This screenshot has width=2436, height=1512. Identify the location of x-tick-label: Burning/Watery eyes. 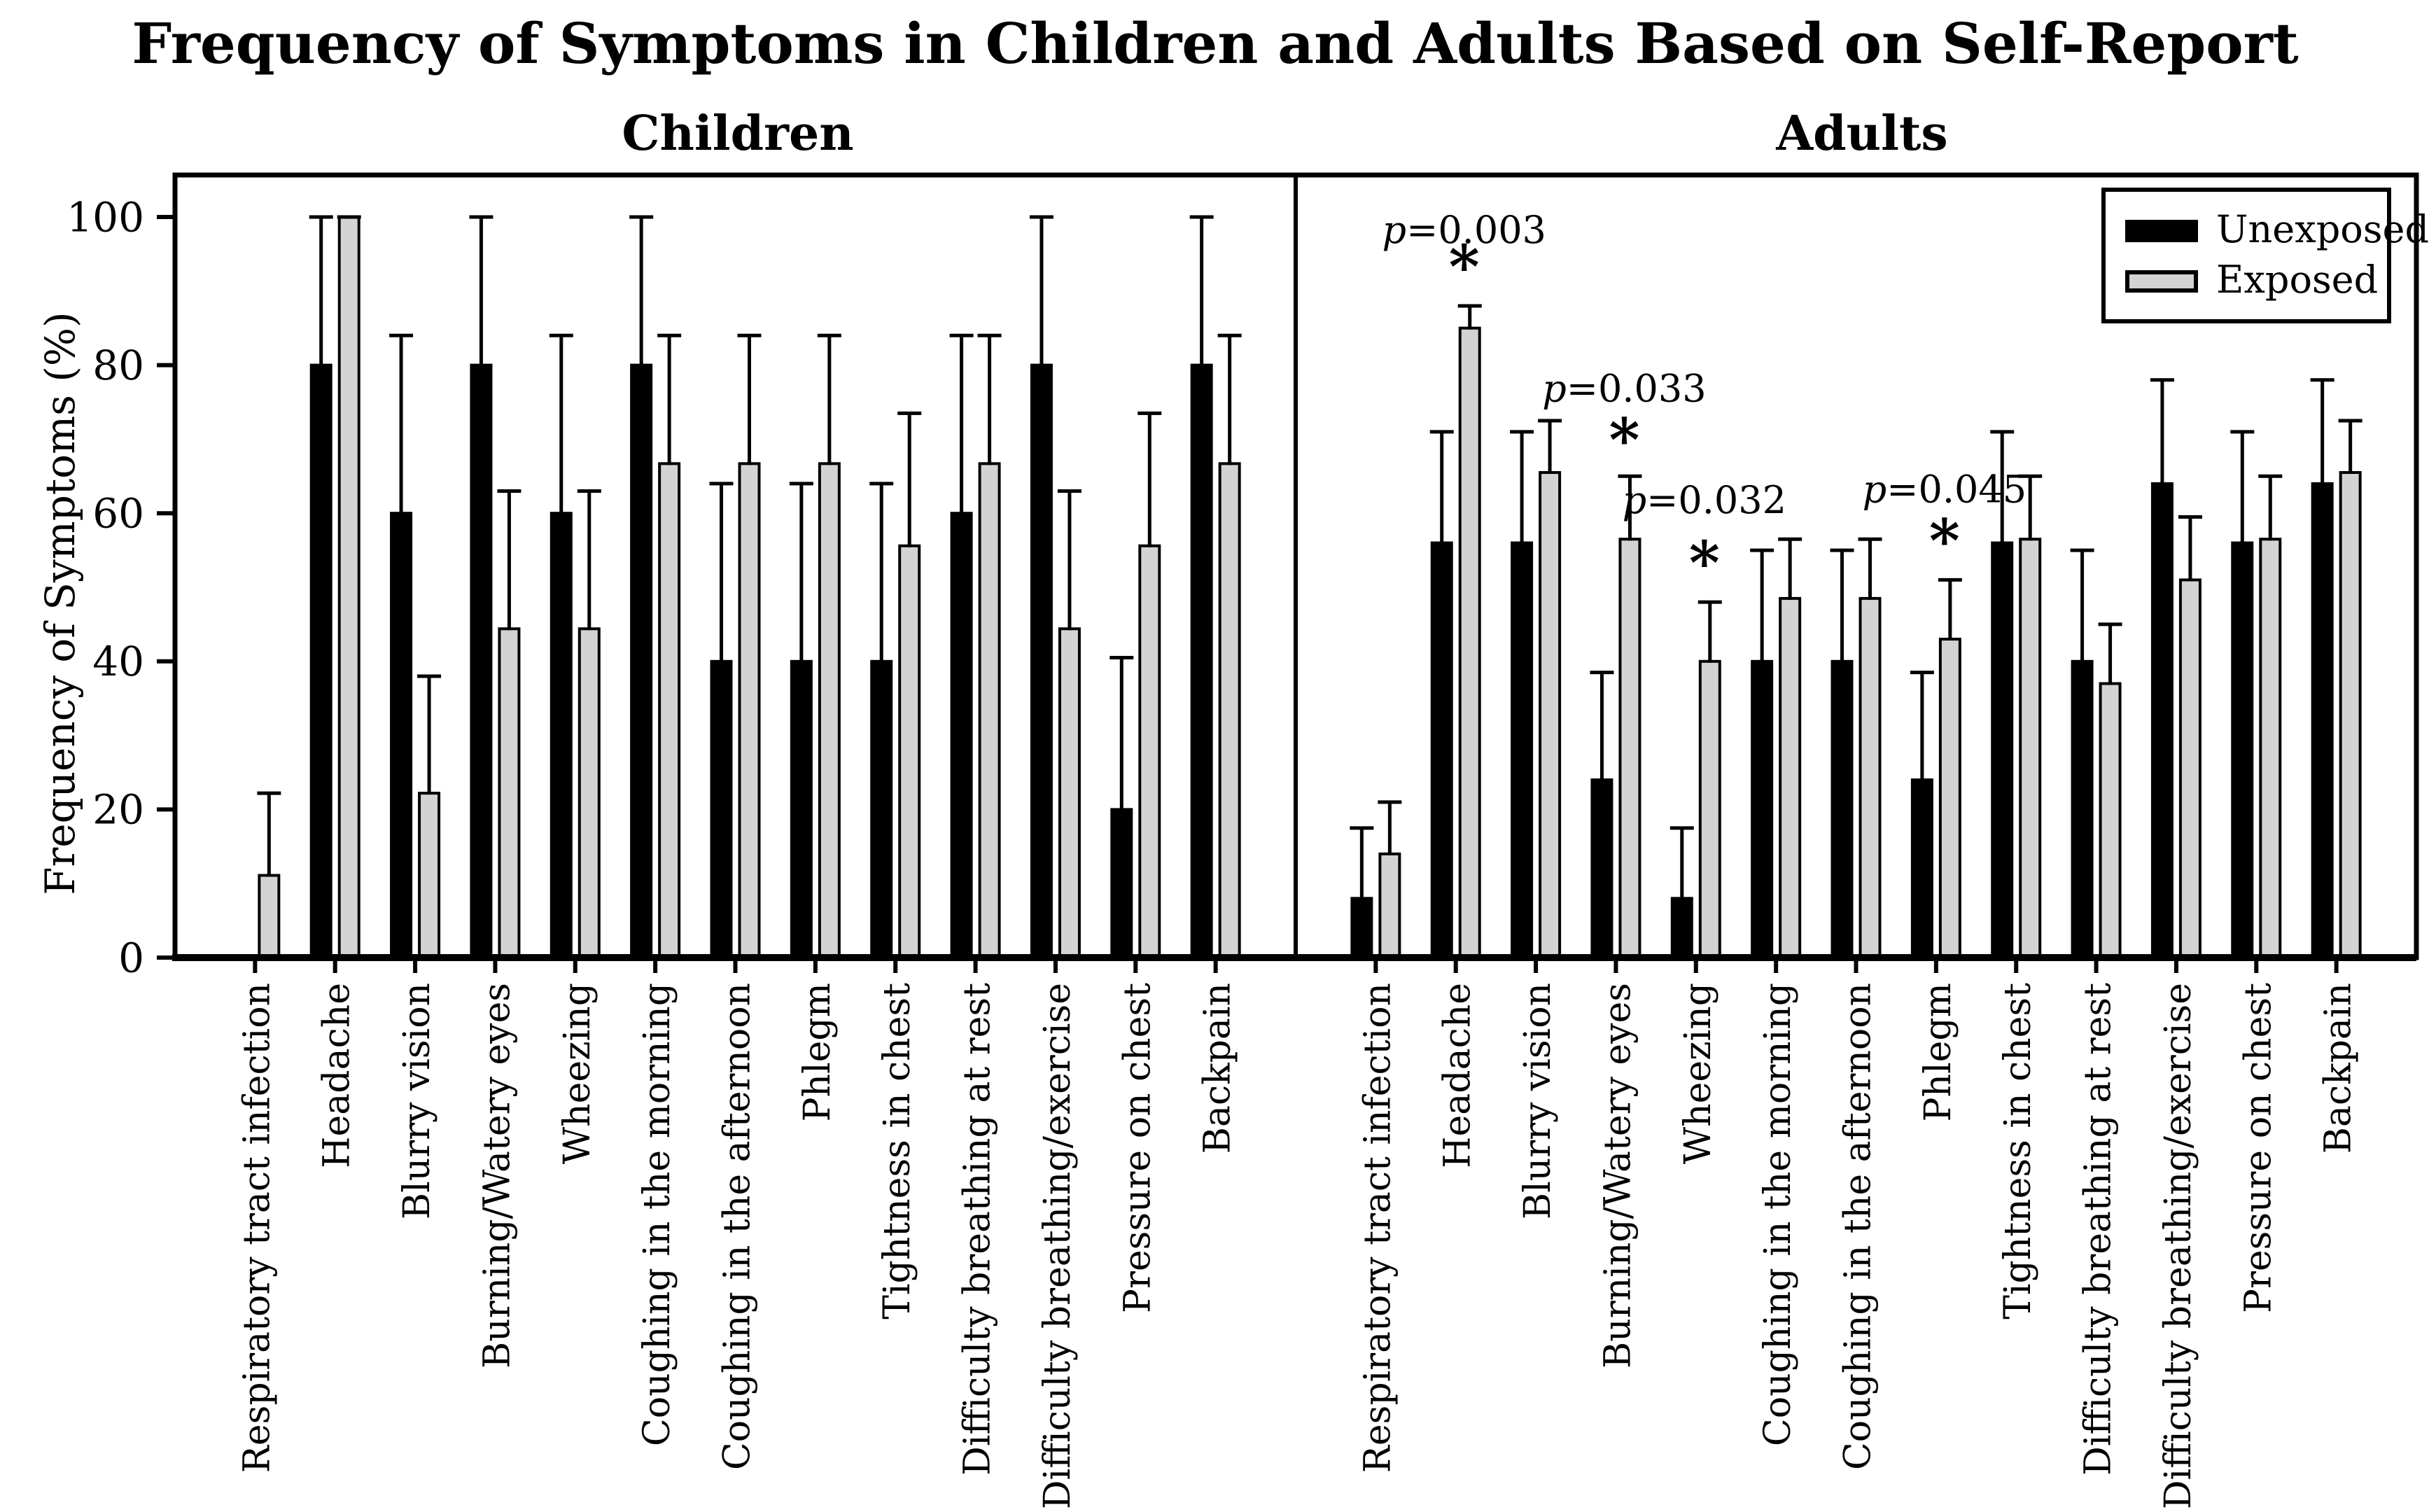
(497, 1175).